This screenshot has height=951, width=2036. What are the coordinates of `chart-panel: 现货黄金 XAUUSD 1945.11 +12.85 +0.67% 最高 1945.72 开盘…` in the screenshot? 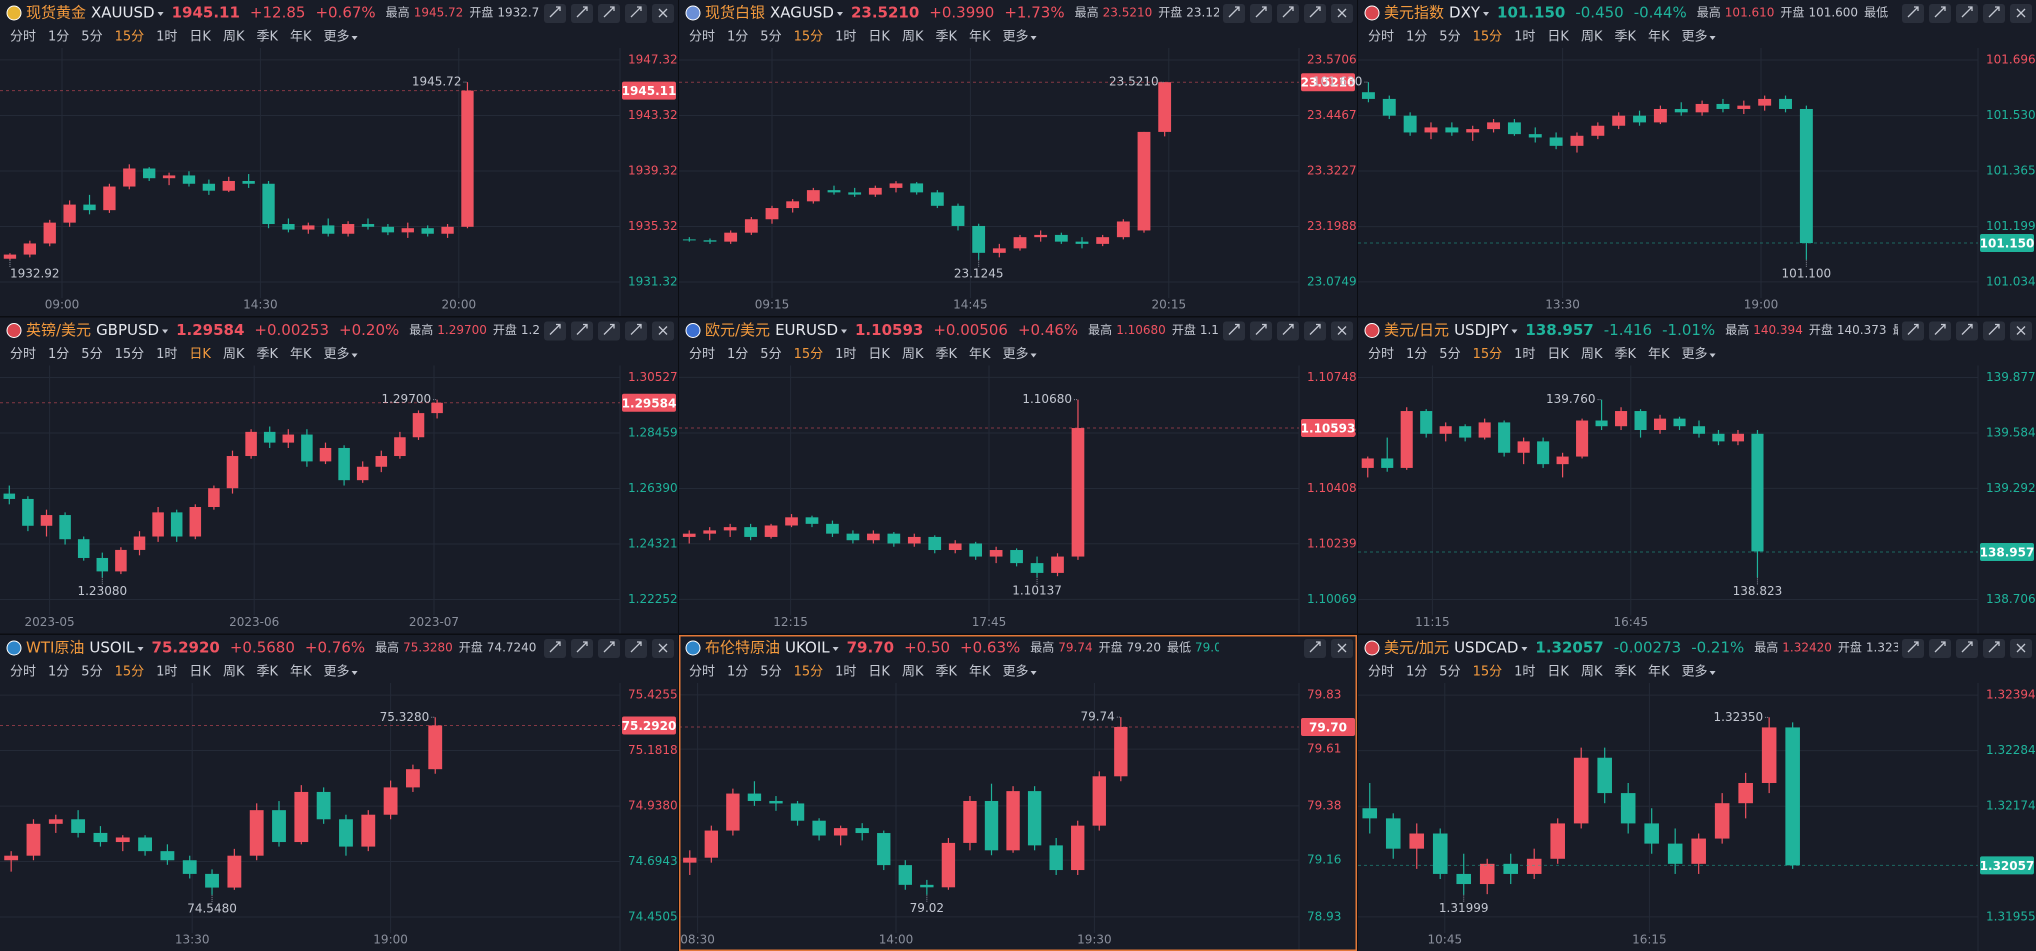 It's located at (339, 158).